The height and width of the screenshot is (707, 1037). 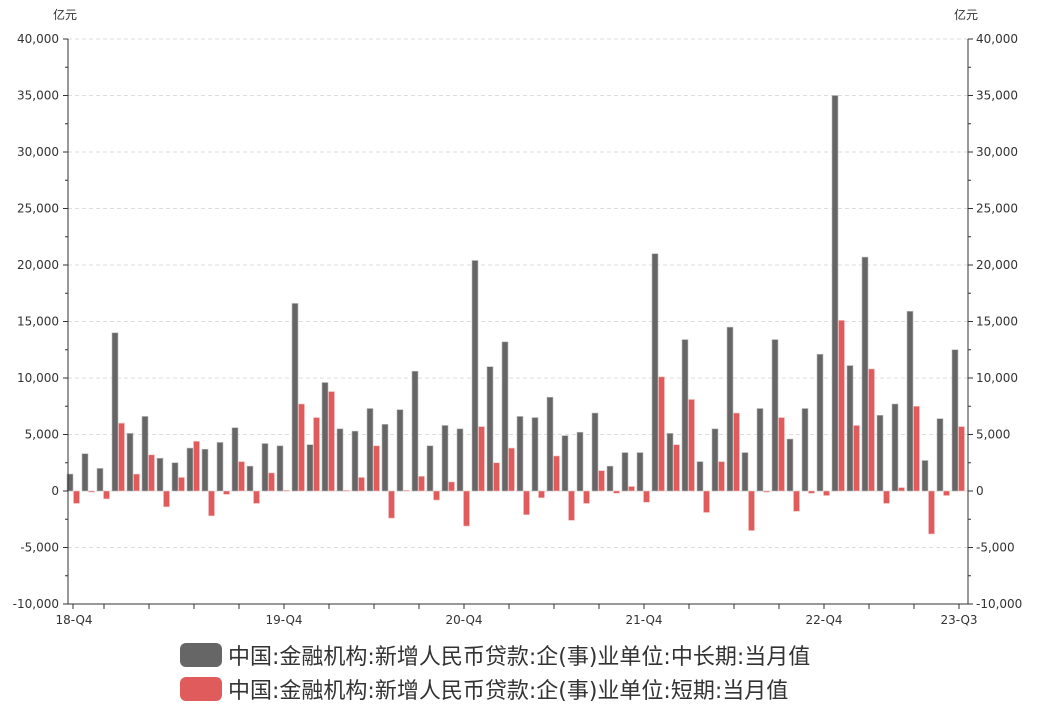 What do you see at coordinates (993, 435) in the screenshot?
I see `y-tick-label-right: 5,000` at bounding box center [993, 435].